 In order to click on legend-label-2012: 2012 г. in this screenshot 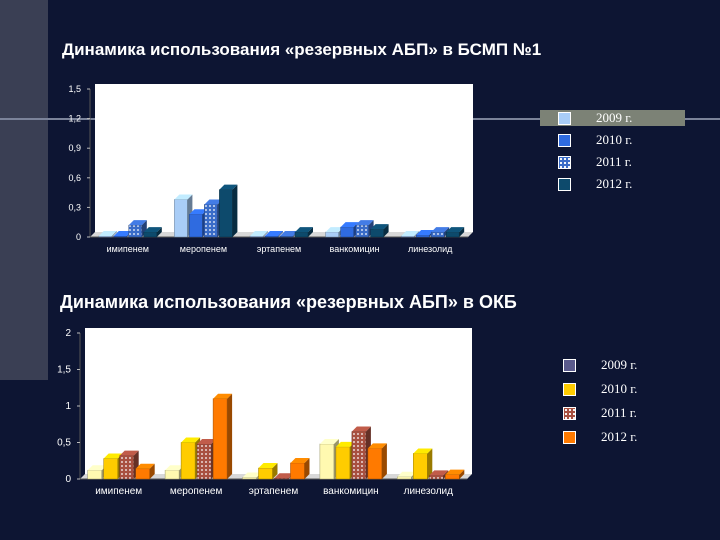, I will do `click(614, 183)`.